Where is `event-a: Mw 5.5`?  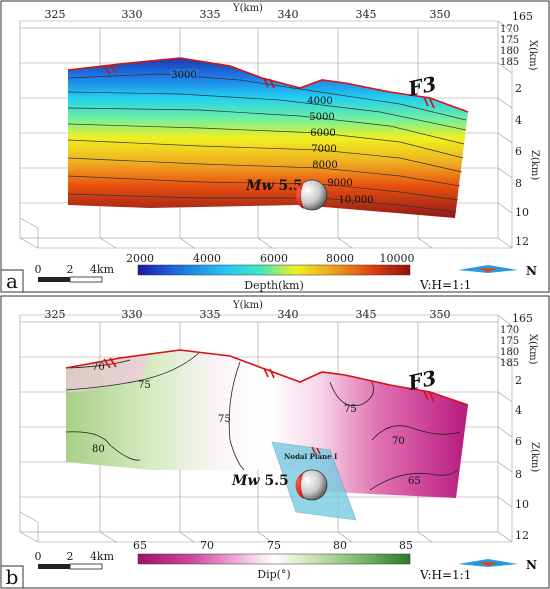 event-a: Mw 5.5 is located at coordinates (286, 194).